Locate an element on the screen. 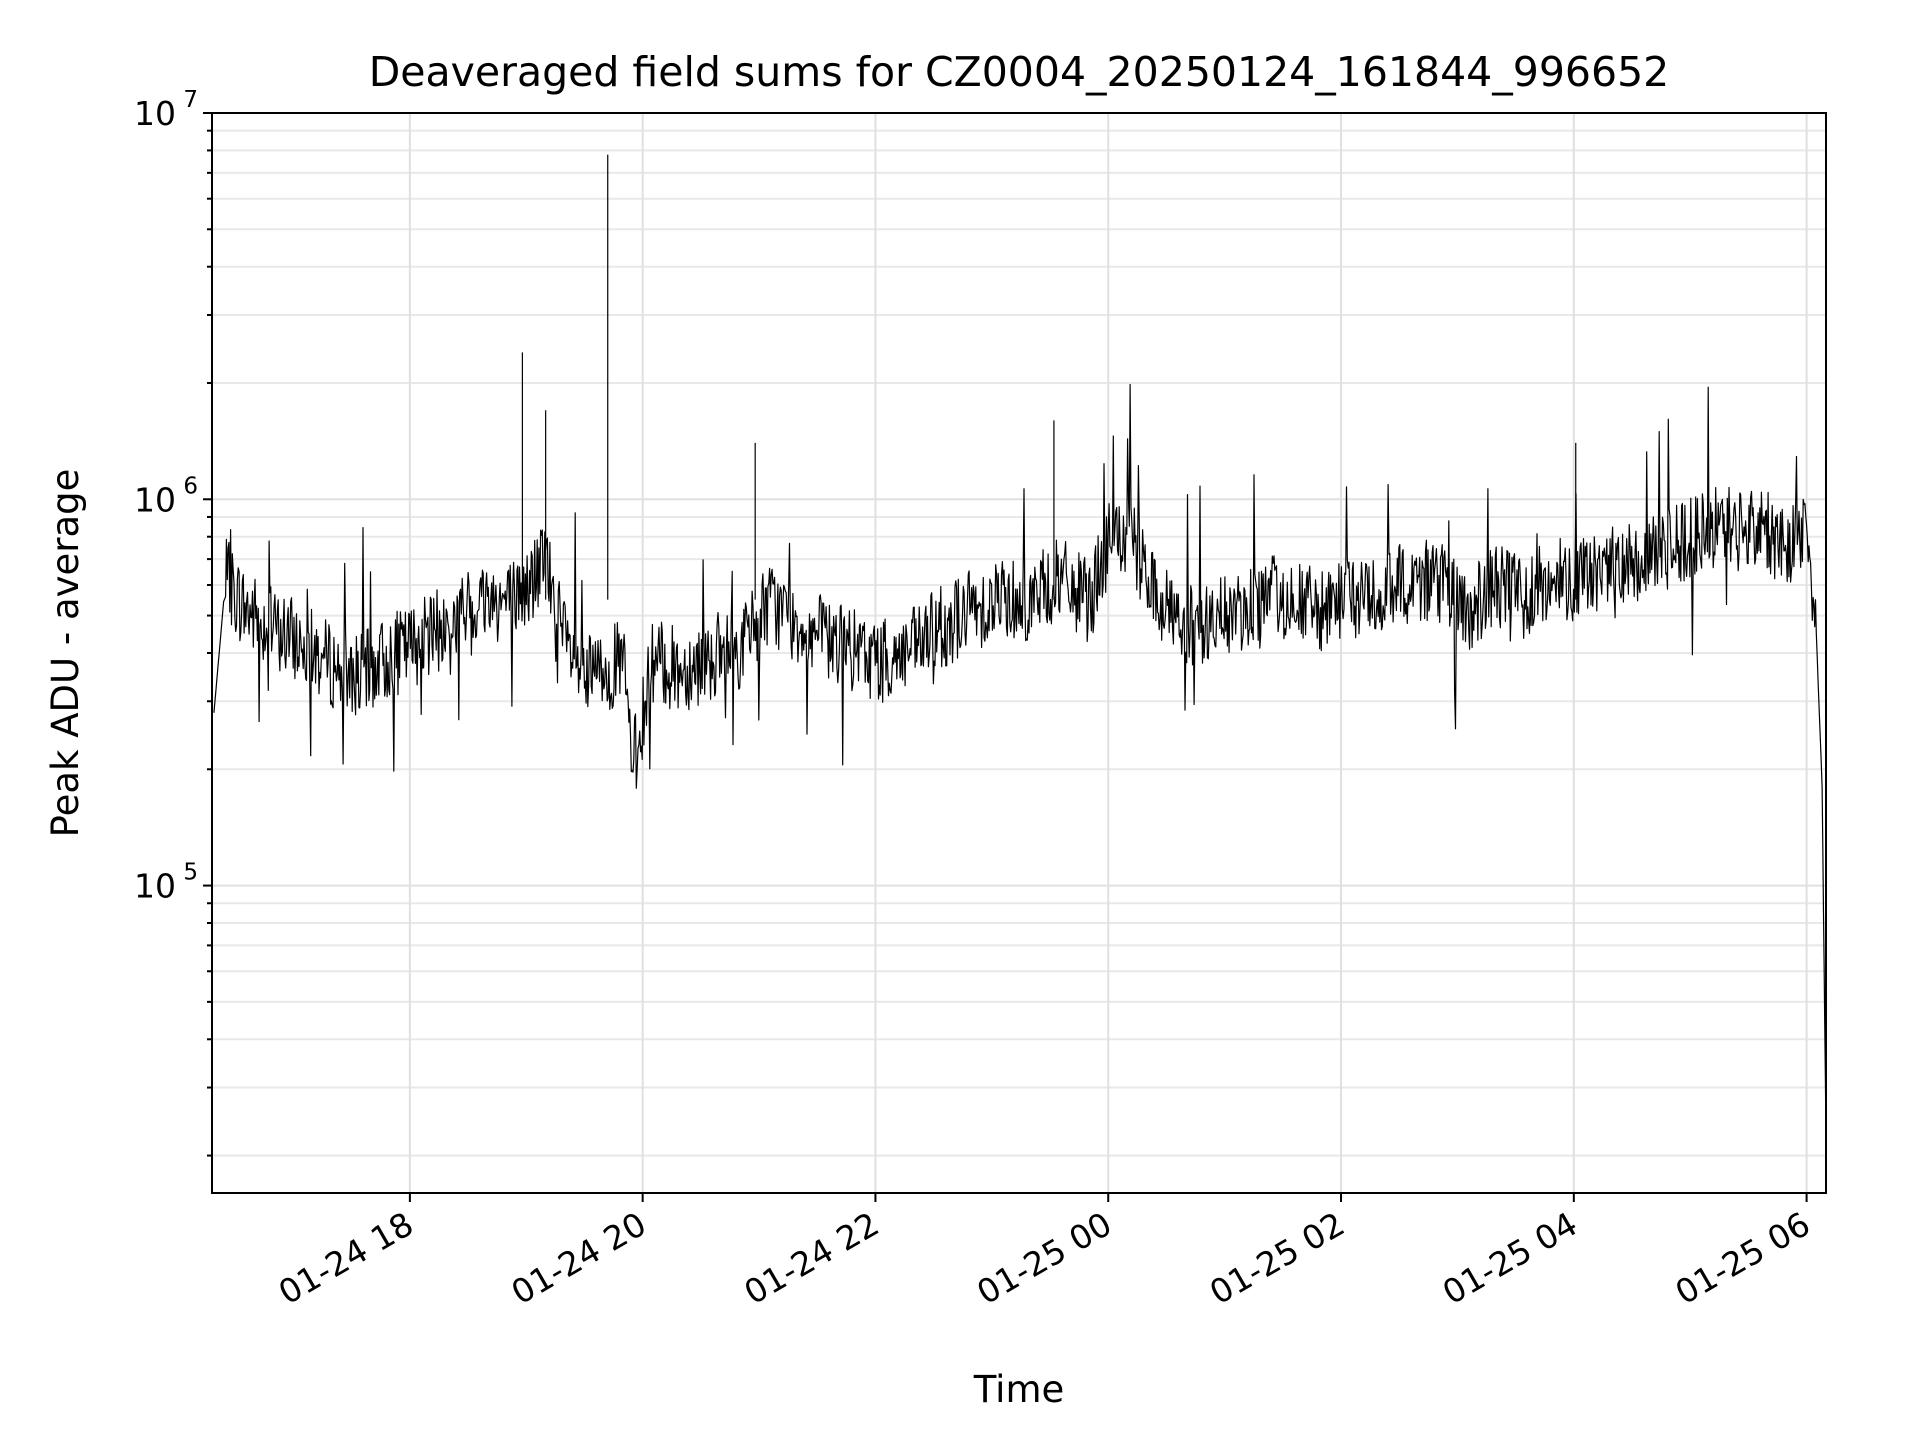 Image resolution: width=1920 pixels, height=1440 pixels. x-tick-label: 01-25 06 is located at coordinates (1743, 1258).